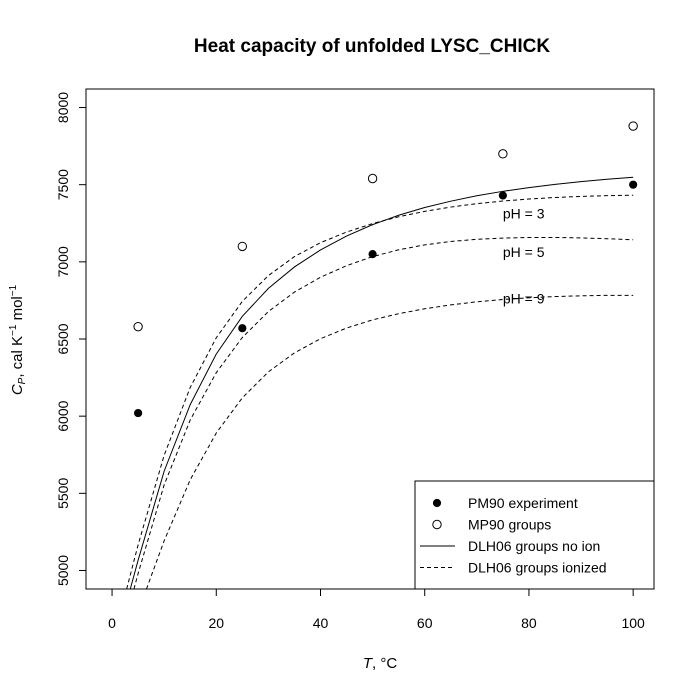 Image resolution: width=700 pixels, height=700 pixels. I want to click on legend-entry-label: MP90 groups, so click(509, 525).